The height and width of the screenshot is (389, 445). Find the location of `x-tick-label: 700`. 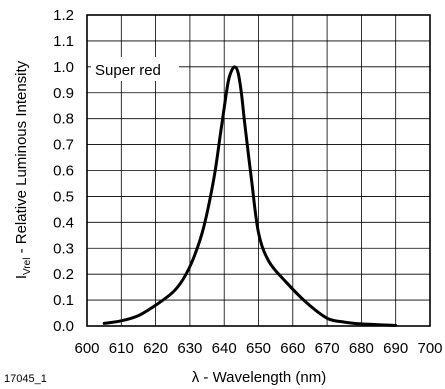

x-tick-label: 700 is located at coordinates (429, 348).